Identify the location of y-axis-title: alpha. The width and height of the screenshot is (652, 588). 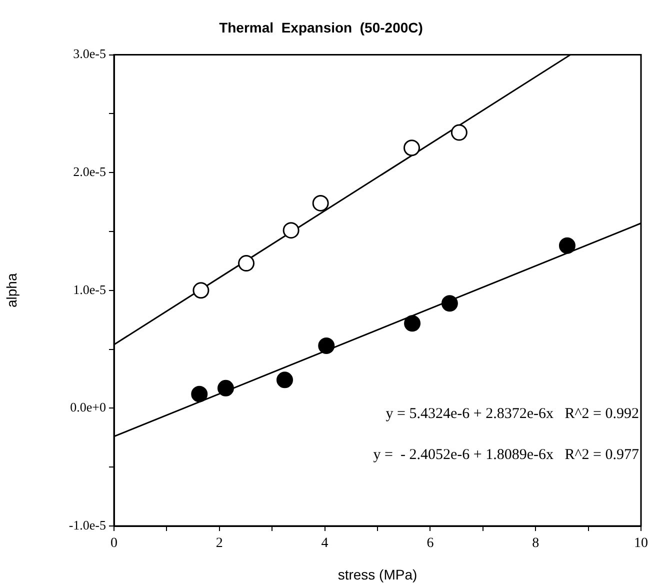
(11, 290).